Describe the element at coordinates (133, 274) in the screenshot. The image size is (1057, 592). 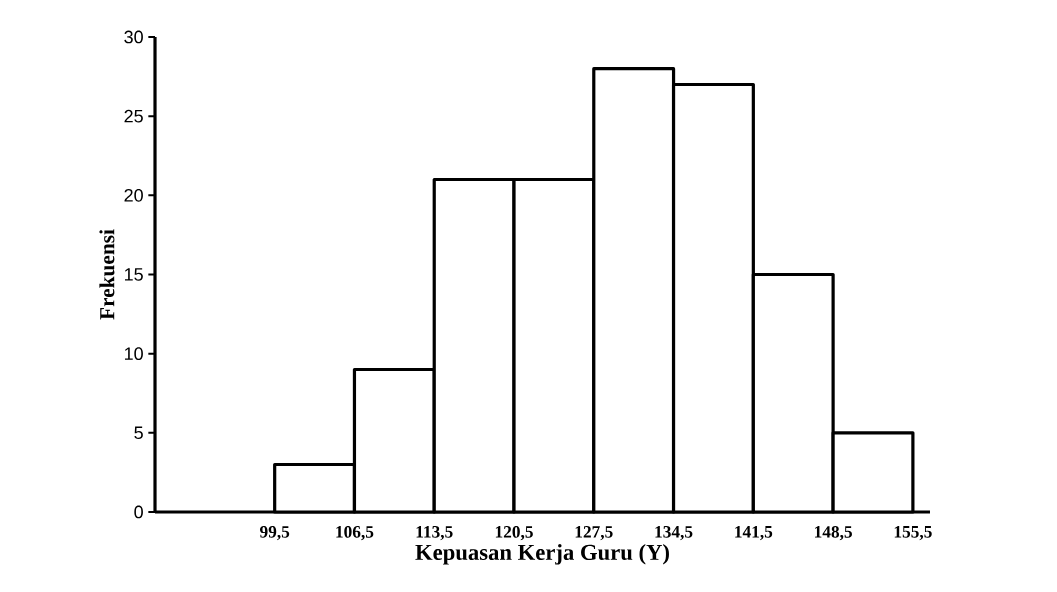
I see `y-tick-label: 15` at that location.